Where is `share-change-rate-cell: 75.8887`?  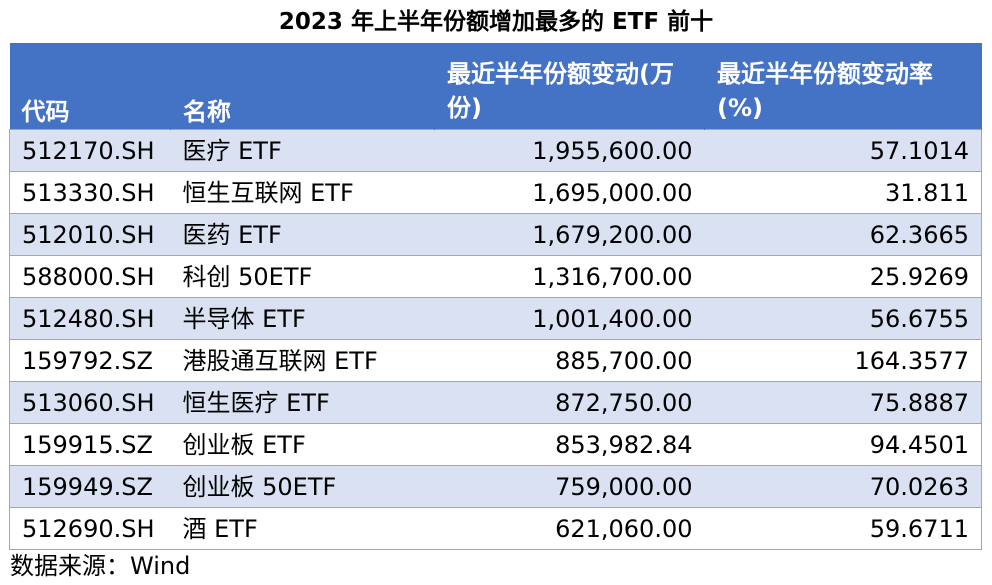 share-change-rate-cell: 75.8887 is located at coordinates (843, 402).